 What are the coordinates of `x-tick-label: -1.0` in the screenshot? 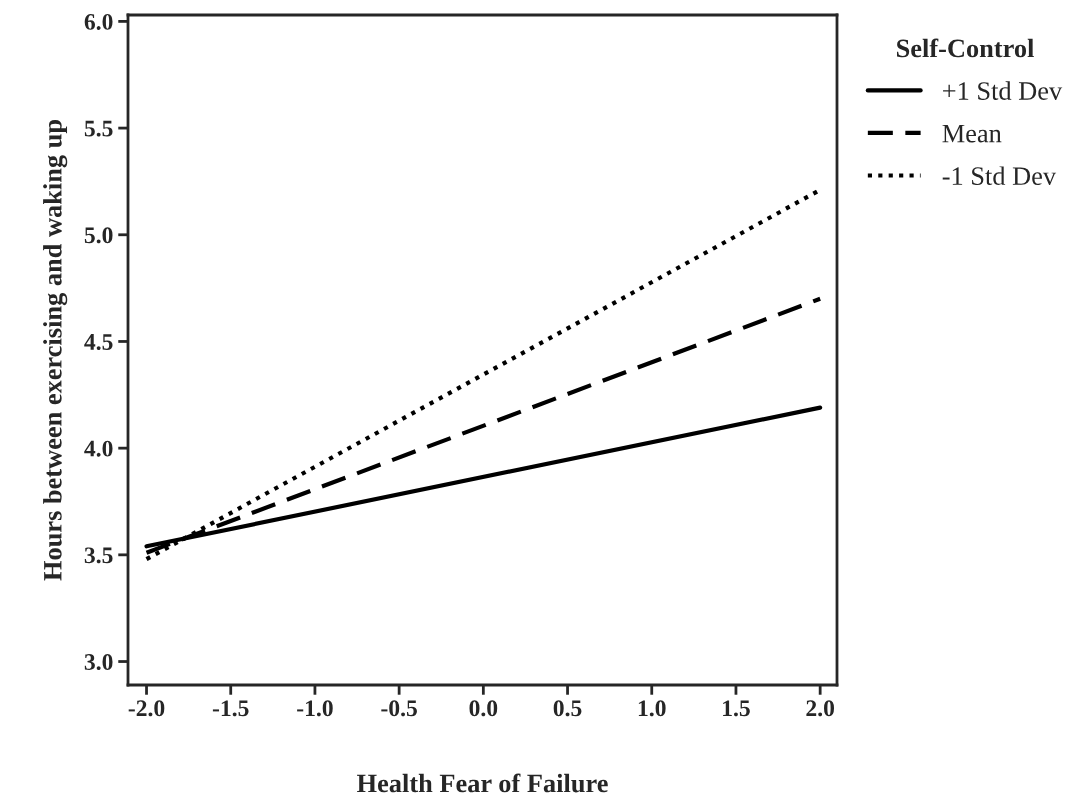 It's located at (315, 708).